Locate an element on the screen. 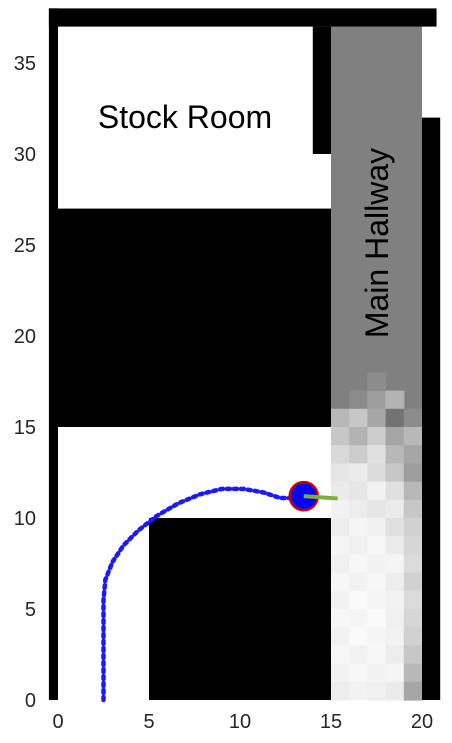  y-tick-label: 10 is located at coordinates (25, 519).